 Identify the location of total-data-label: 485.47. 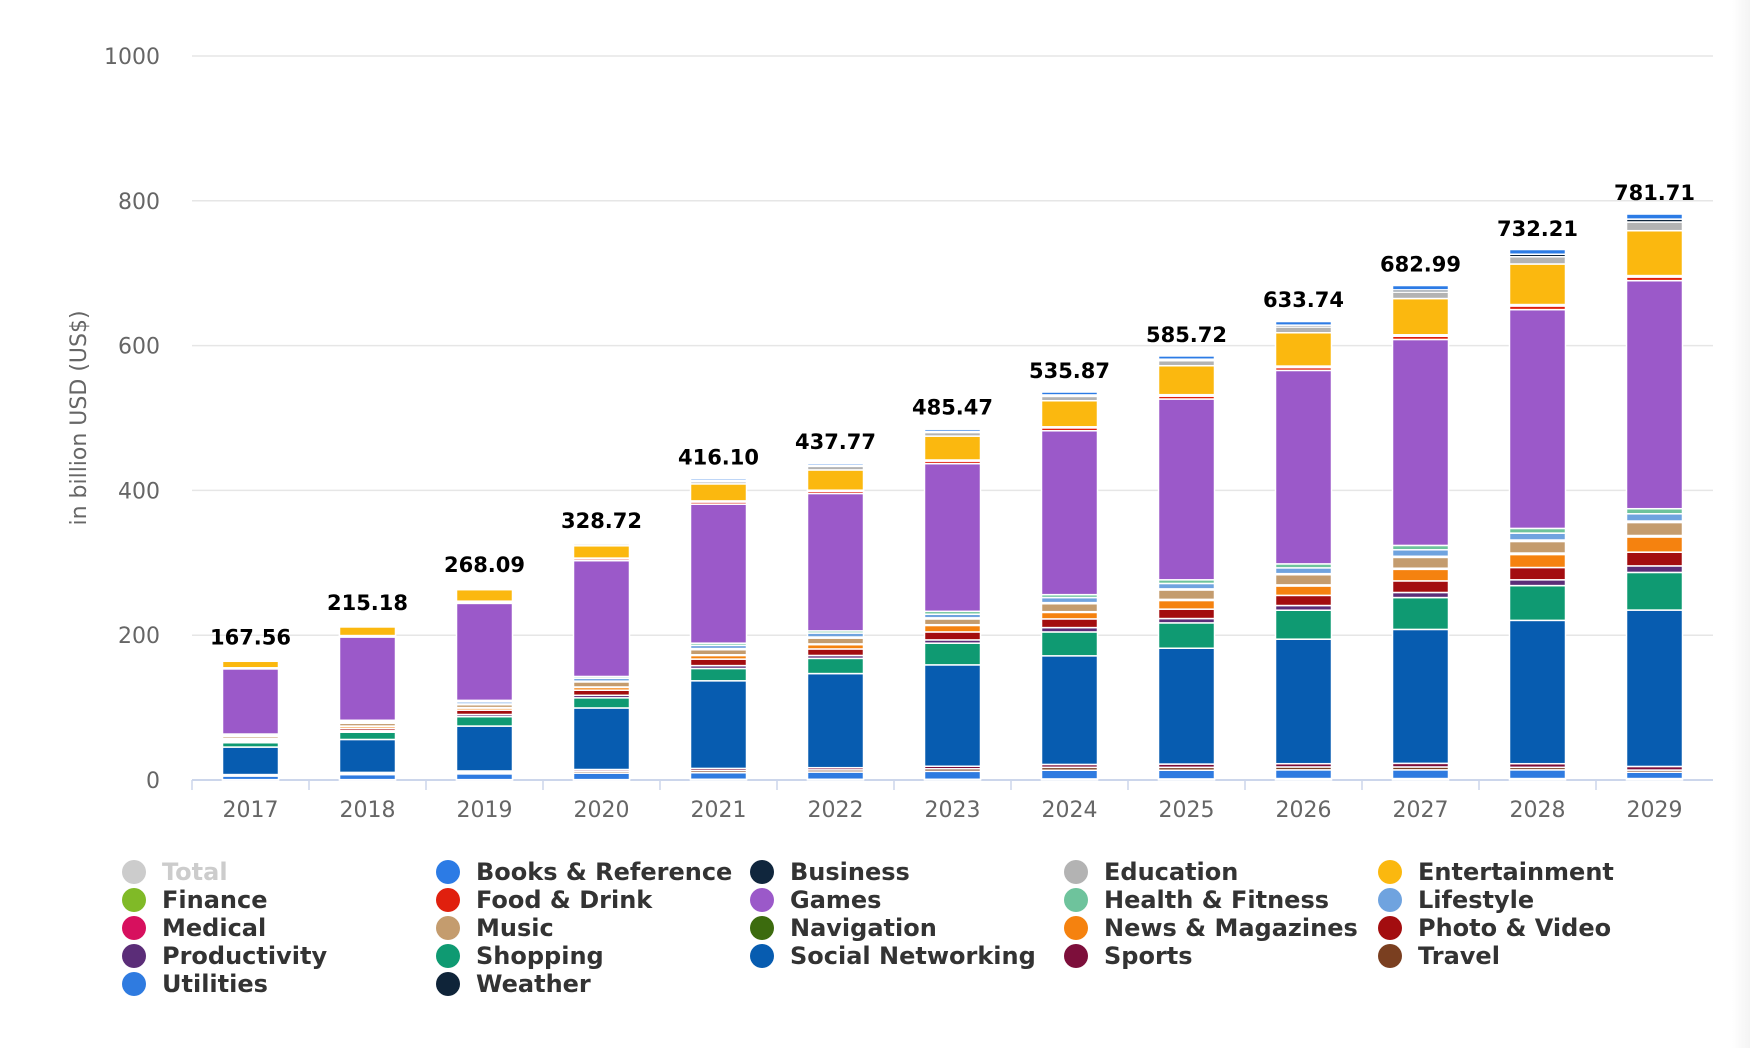
(952, 408).